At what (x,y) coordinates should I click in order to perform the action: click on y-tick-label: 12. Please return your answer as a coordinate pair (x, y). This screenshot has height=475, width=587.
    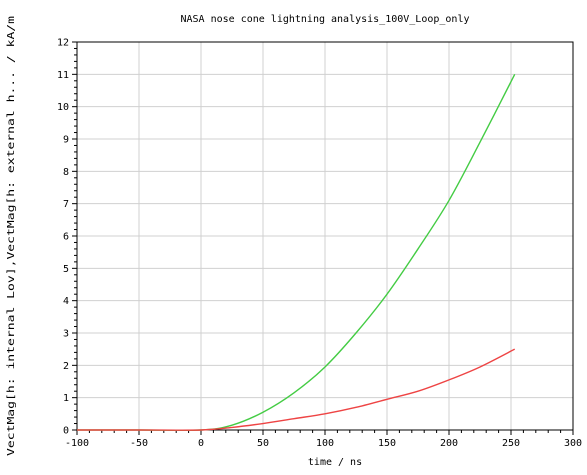
    Looking at the image, I should click on (63, 43).